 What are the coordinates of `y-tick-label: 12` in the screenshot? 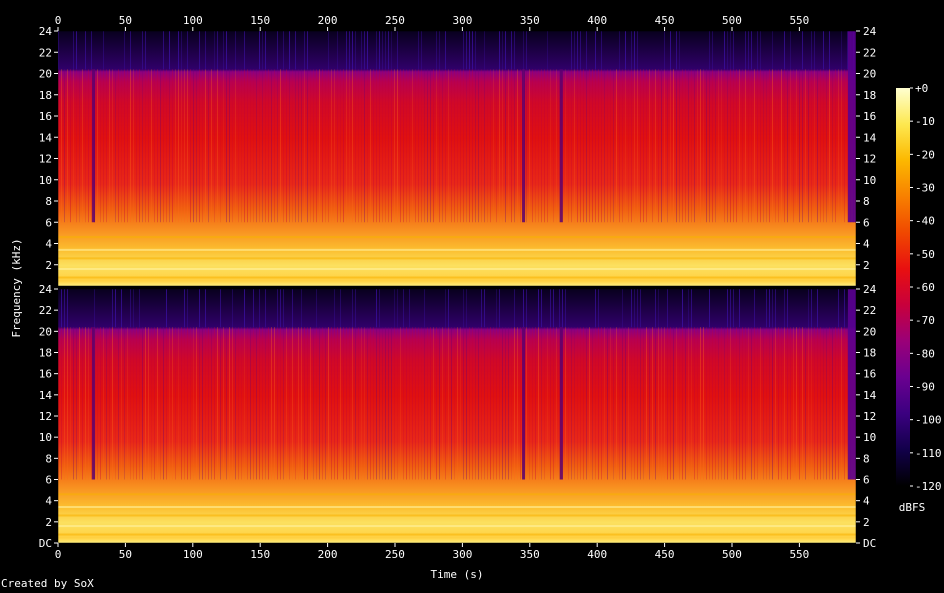 It's located at (45, 159).